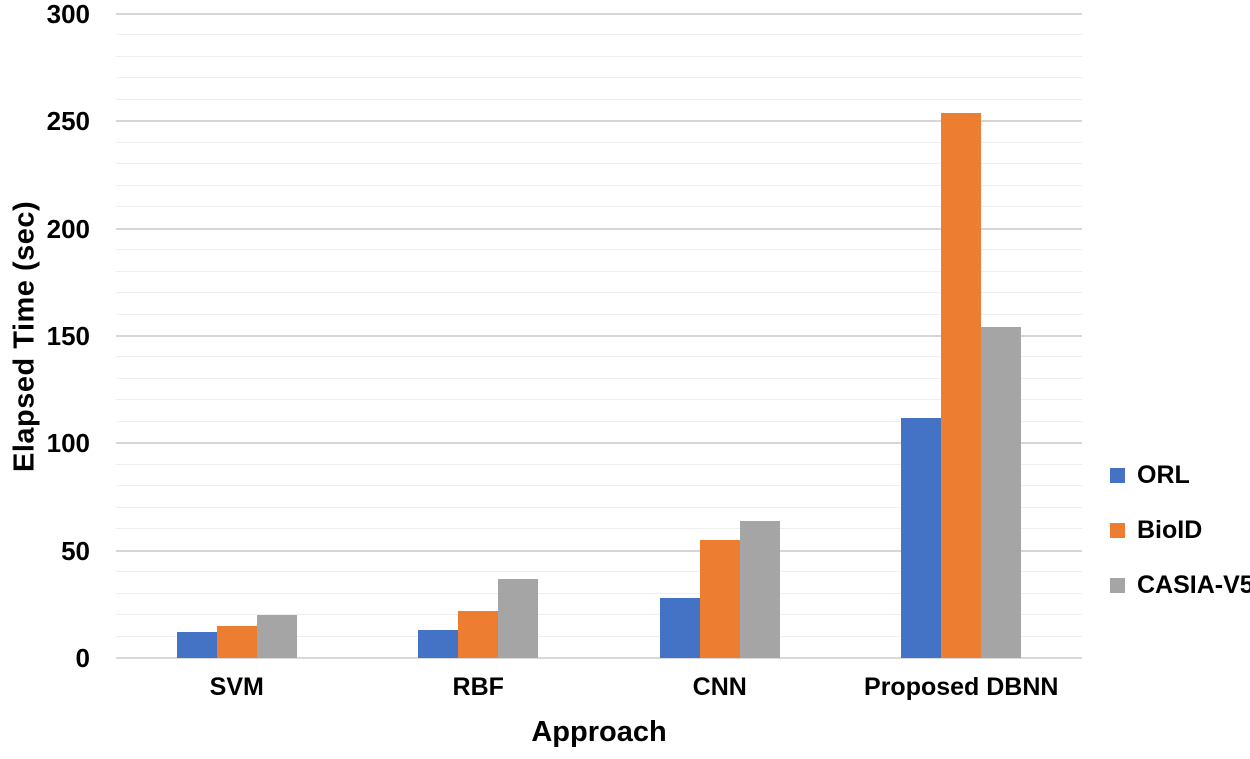  Describe the element at coordinates (599, 658) in the screenshot. I see `x-axis-line` at that location.